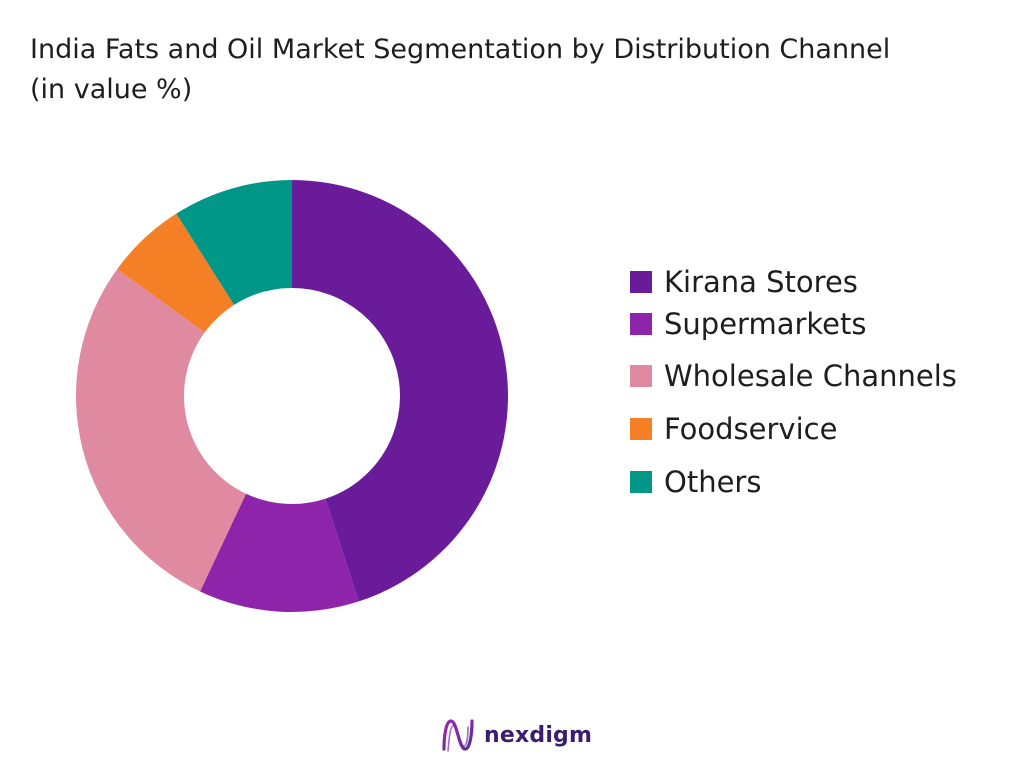 The width and height of the screenshot is (1024, 768). I want to click on slice-wholesale-channels, so click(161, 430).